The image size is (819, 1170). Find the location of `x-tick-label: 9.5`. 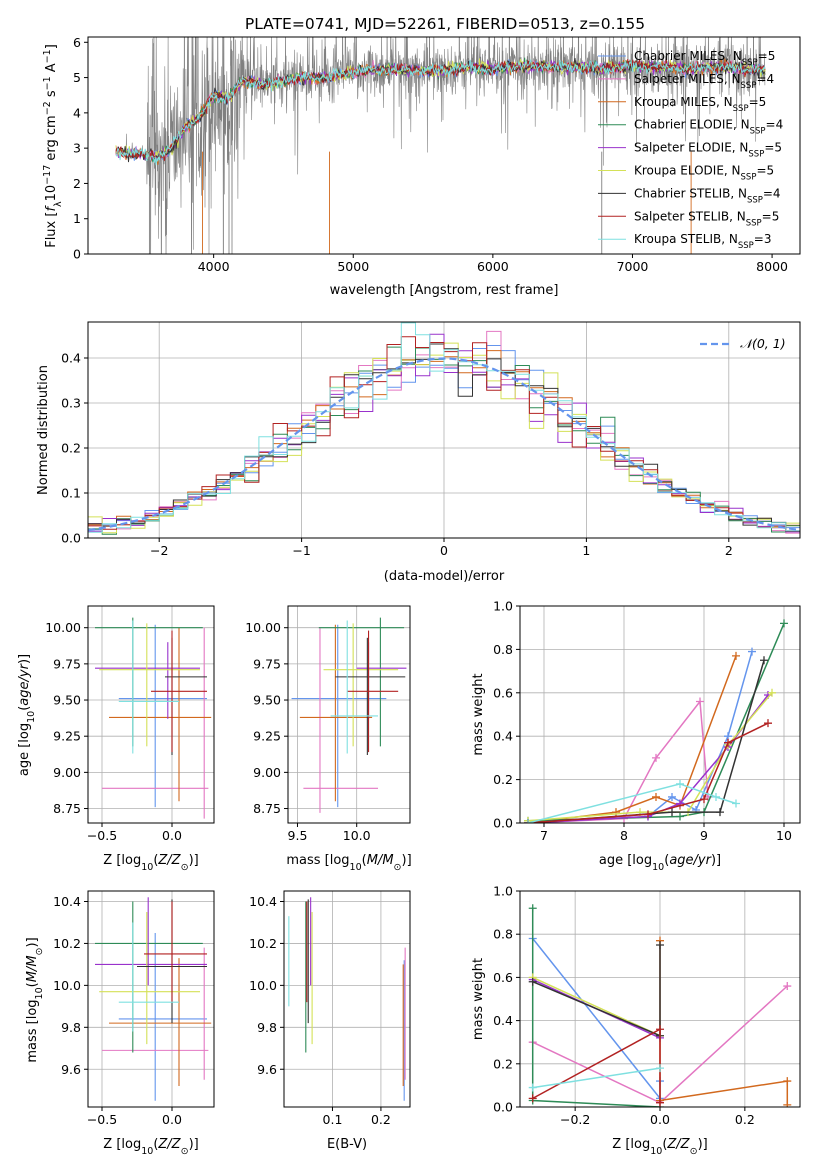

x-tick-label: 9.5 is located at coordinates (298, 835).